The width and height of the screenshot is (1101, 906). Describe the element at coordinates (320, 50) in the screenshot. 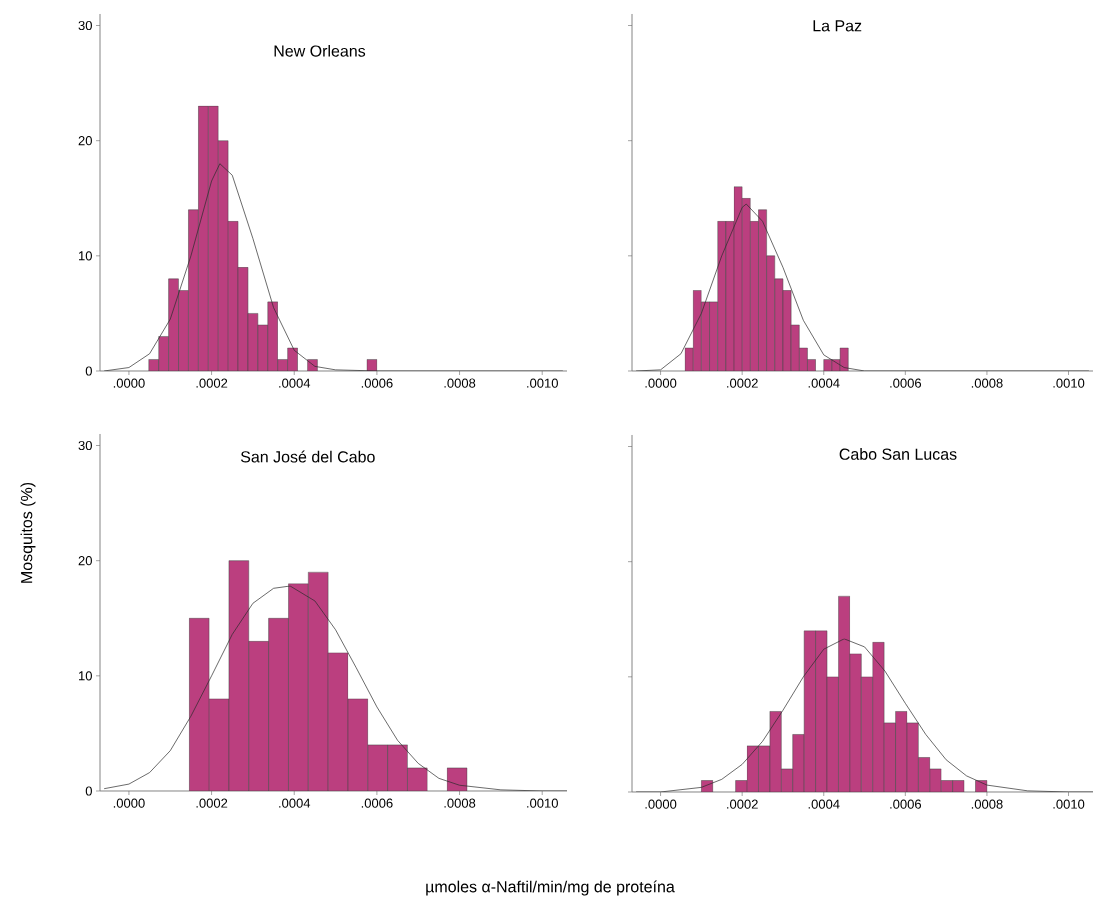

I see `text: New Orleans` at that location.